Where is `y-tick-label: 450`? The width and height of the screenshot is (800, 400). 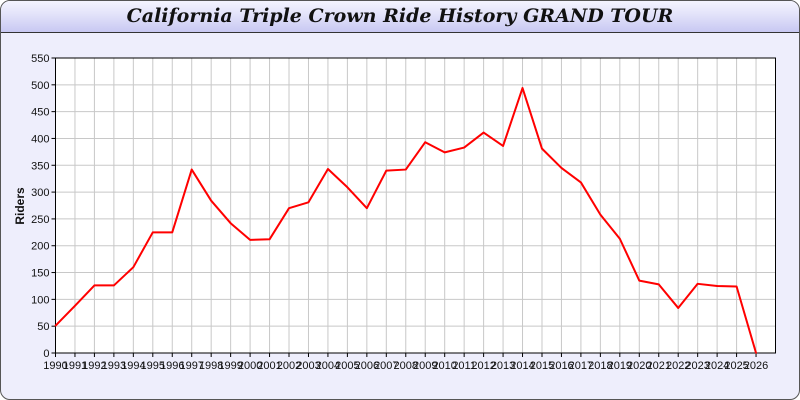
y-tick-label: 450 is located at coordinates (40, 113).